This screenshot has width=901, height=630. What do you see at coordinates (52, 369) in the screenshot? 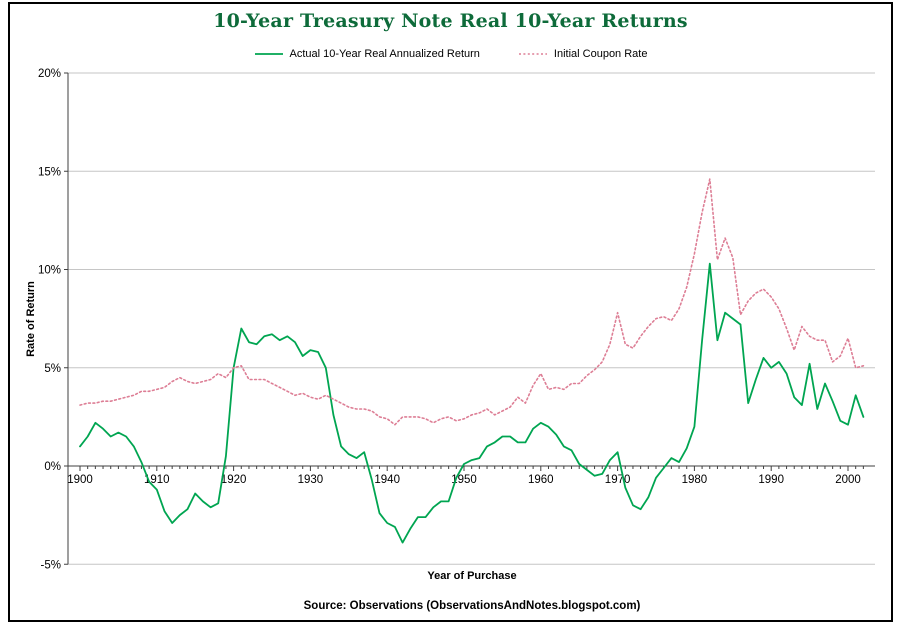
I see `y-tick-label: 5%` at bounding box center [52, 369].